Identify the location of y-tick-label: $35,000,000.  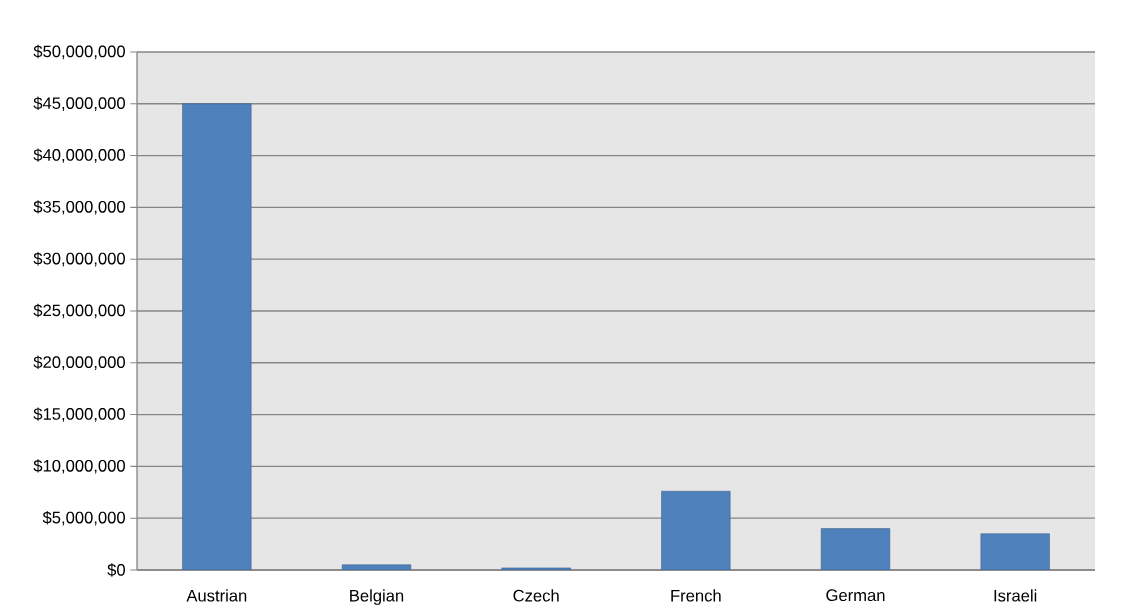
(79, 207).